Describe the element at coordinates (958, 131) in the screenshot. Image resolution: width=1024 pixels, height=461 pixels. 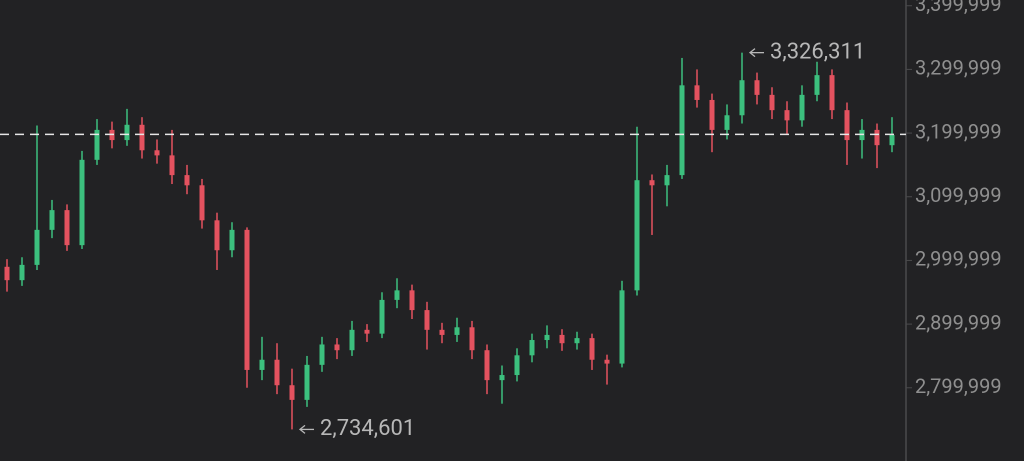
I see `y-tick-label: 3,199,999` at that location.